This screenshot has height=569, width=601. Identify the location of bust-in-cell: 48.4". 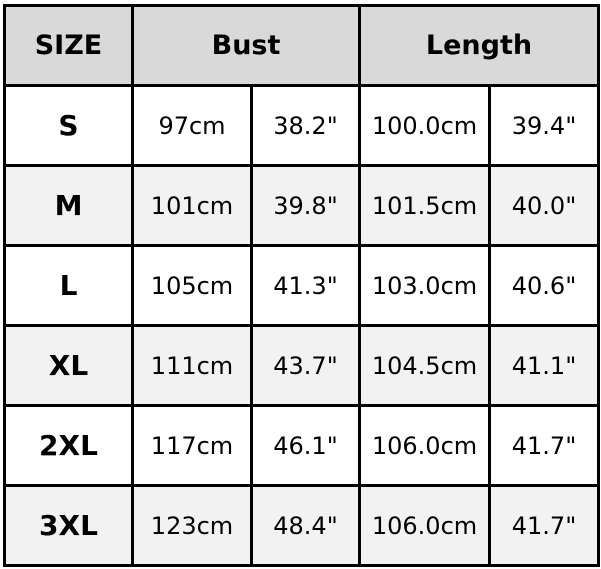
(305, 525).